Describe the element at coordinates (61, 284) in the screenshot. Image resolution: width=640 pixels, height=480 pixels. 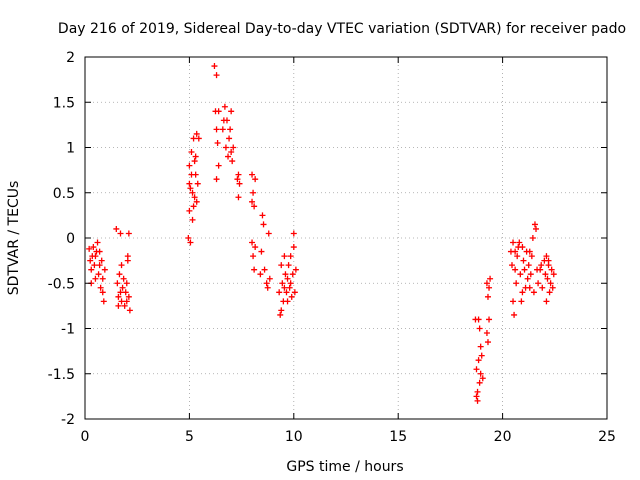
I see `y-tick-label: -0.5` at that location.